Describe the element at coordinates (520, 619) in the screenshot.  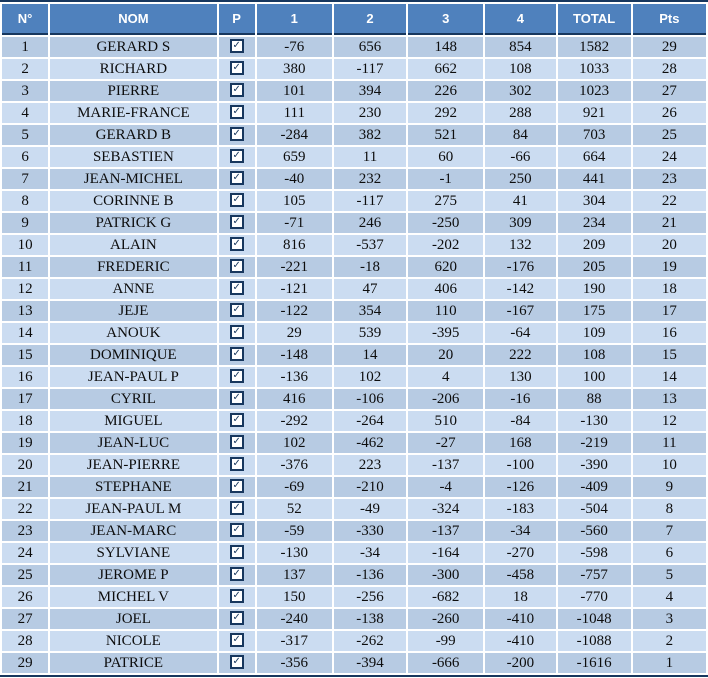
I see `cell-r4: -410` at that location.